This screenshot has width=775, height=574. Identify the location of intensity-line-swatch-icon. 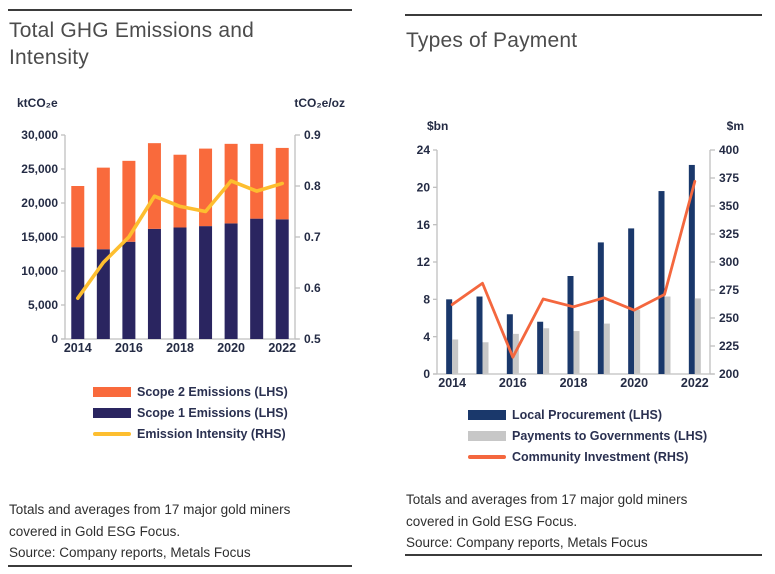
(112, 434).